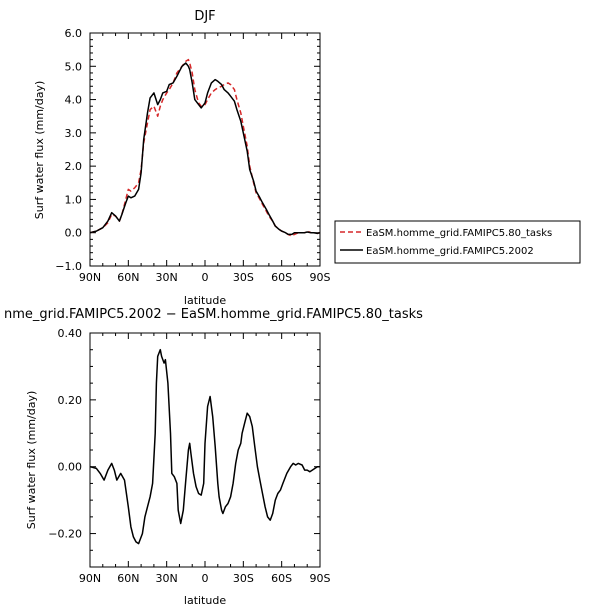 Image resolution: width=612 pixels, height=612 pixels. What do you see at coordinates (74, 133) in the screenshot?
I see `top-y-tick-label: 3.0` at bounding box center [74, 133].